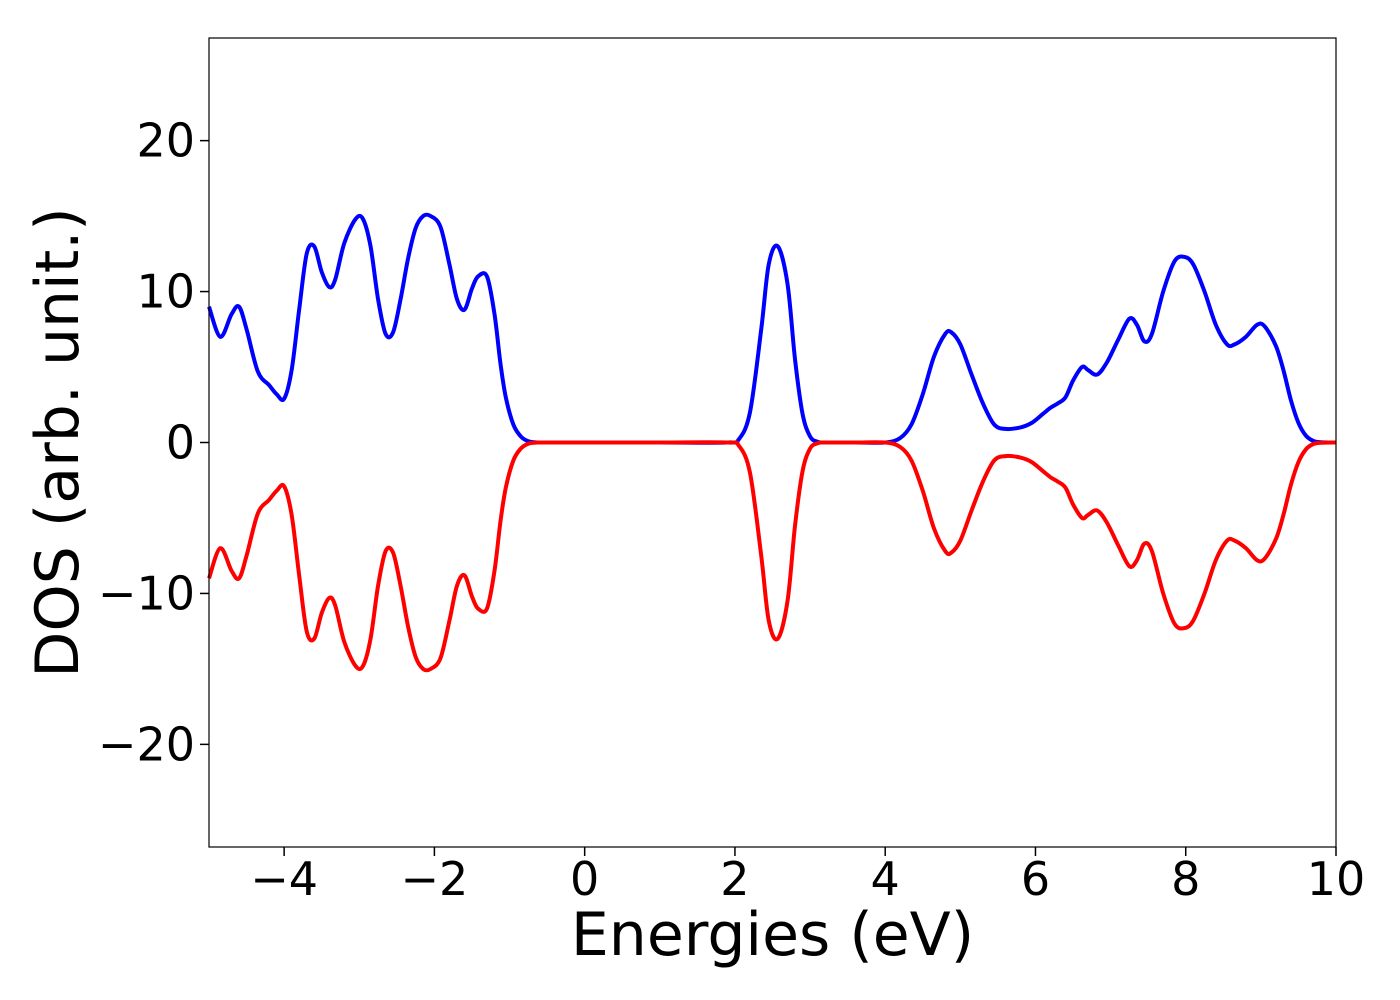 This screenshot has height=1000, width=1400. I want to click on y-tick-label: 20, so click(165, 141).